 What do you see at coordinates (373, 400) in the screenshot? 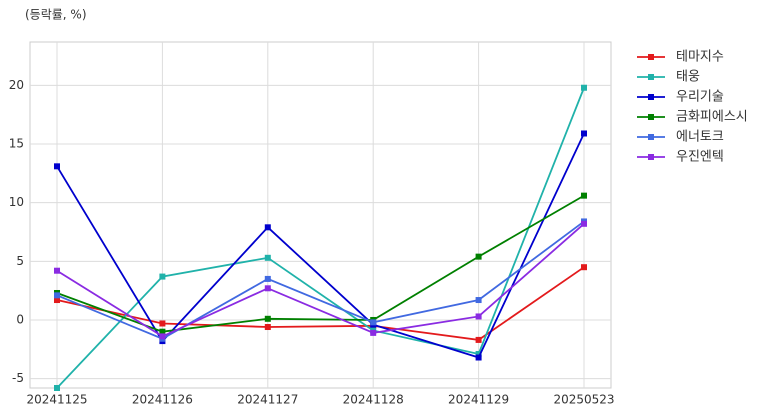
I see `x-tick-label: 20241128` at bounding box center [373, 400].